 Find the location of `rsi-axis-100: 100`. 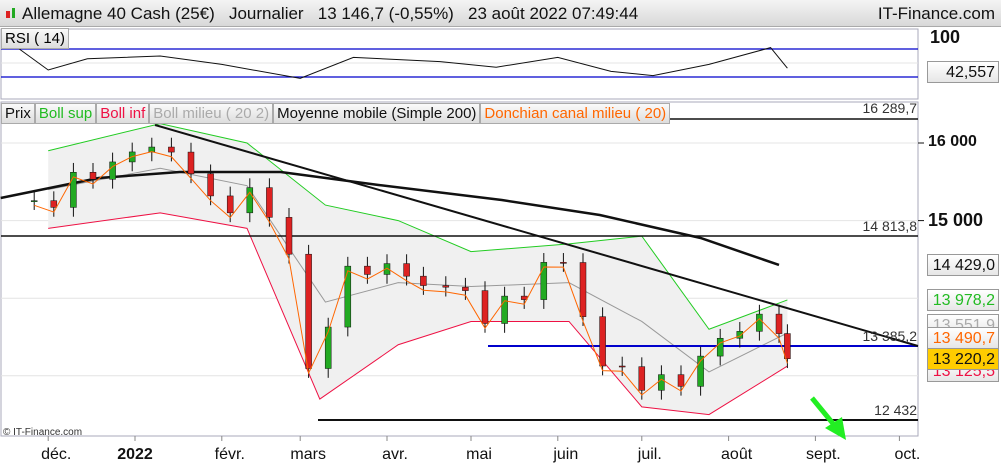

rsi-axis-100: 100 is located at coordinates (945, 37).